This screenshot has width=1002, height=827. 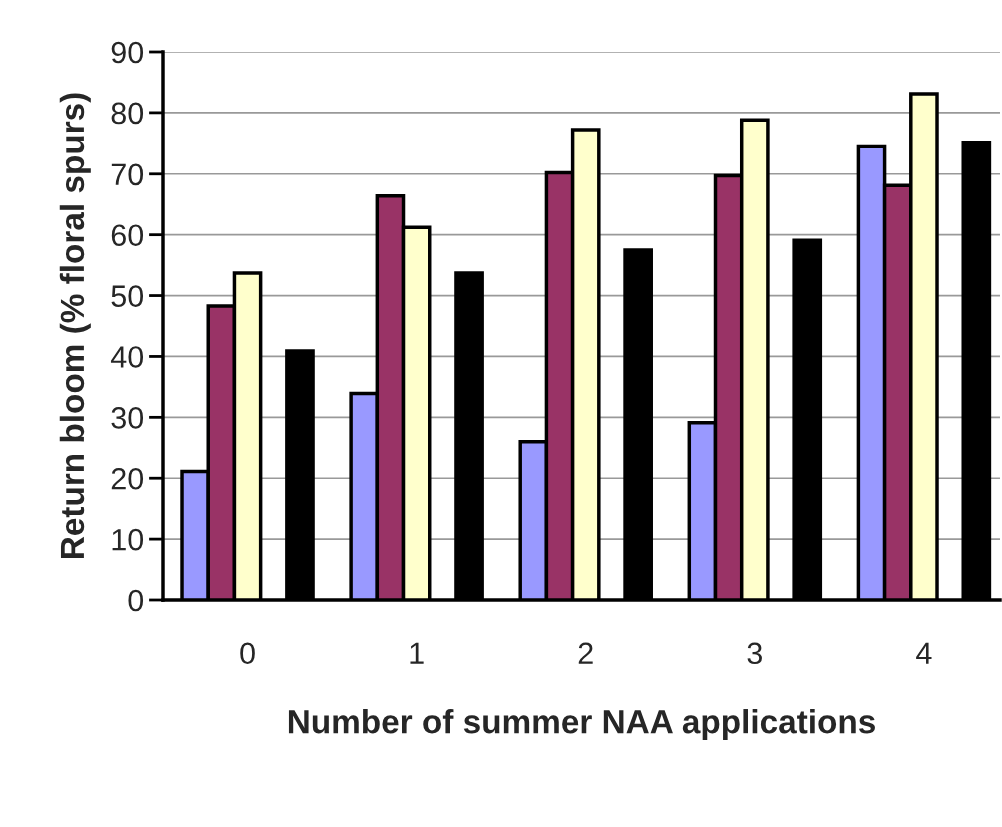 What do you see at coordinates (127, 174) in the screenshot?
I see `y-tick-label: 70` at bounding box center [127, 174].